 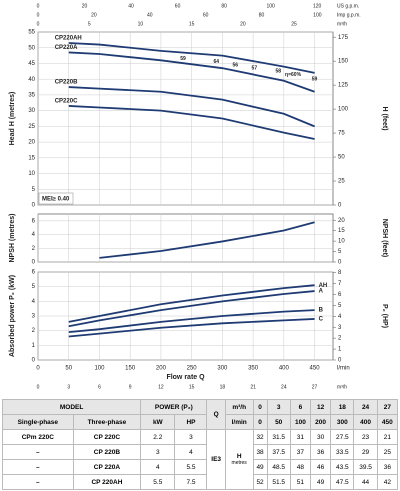 What do you see at coordinates (294, 24) in the screenshot?
I see `top-tick-label: 25` at bounding box center [294, 24].